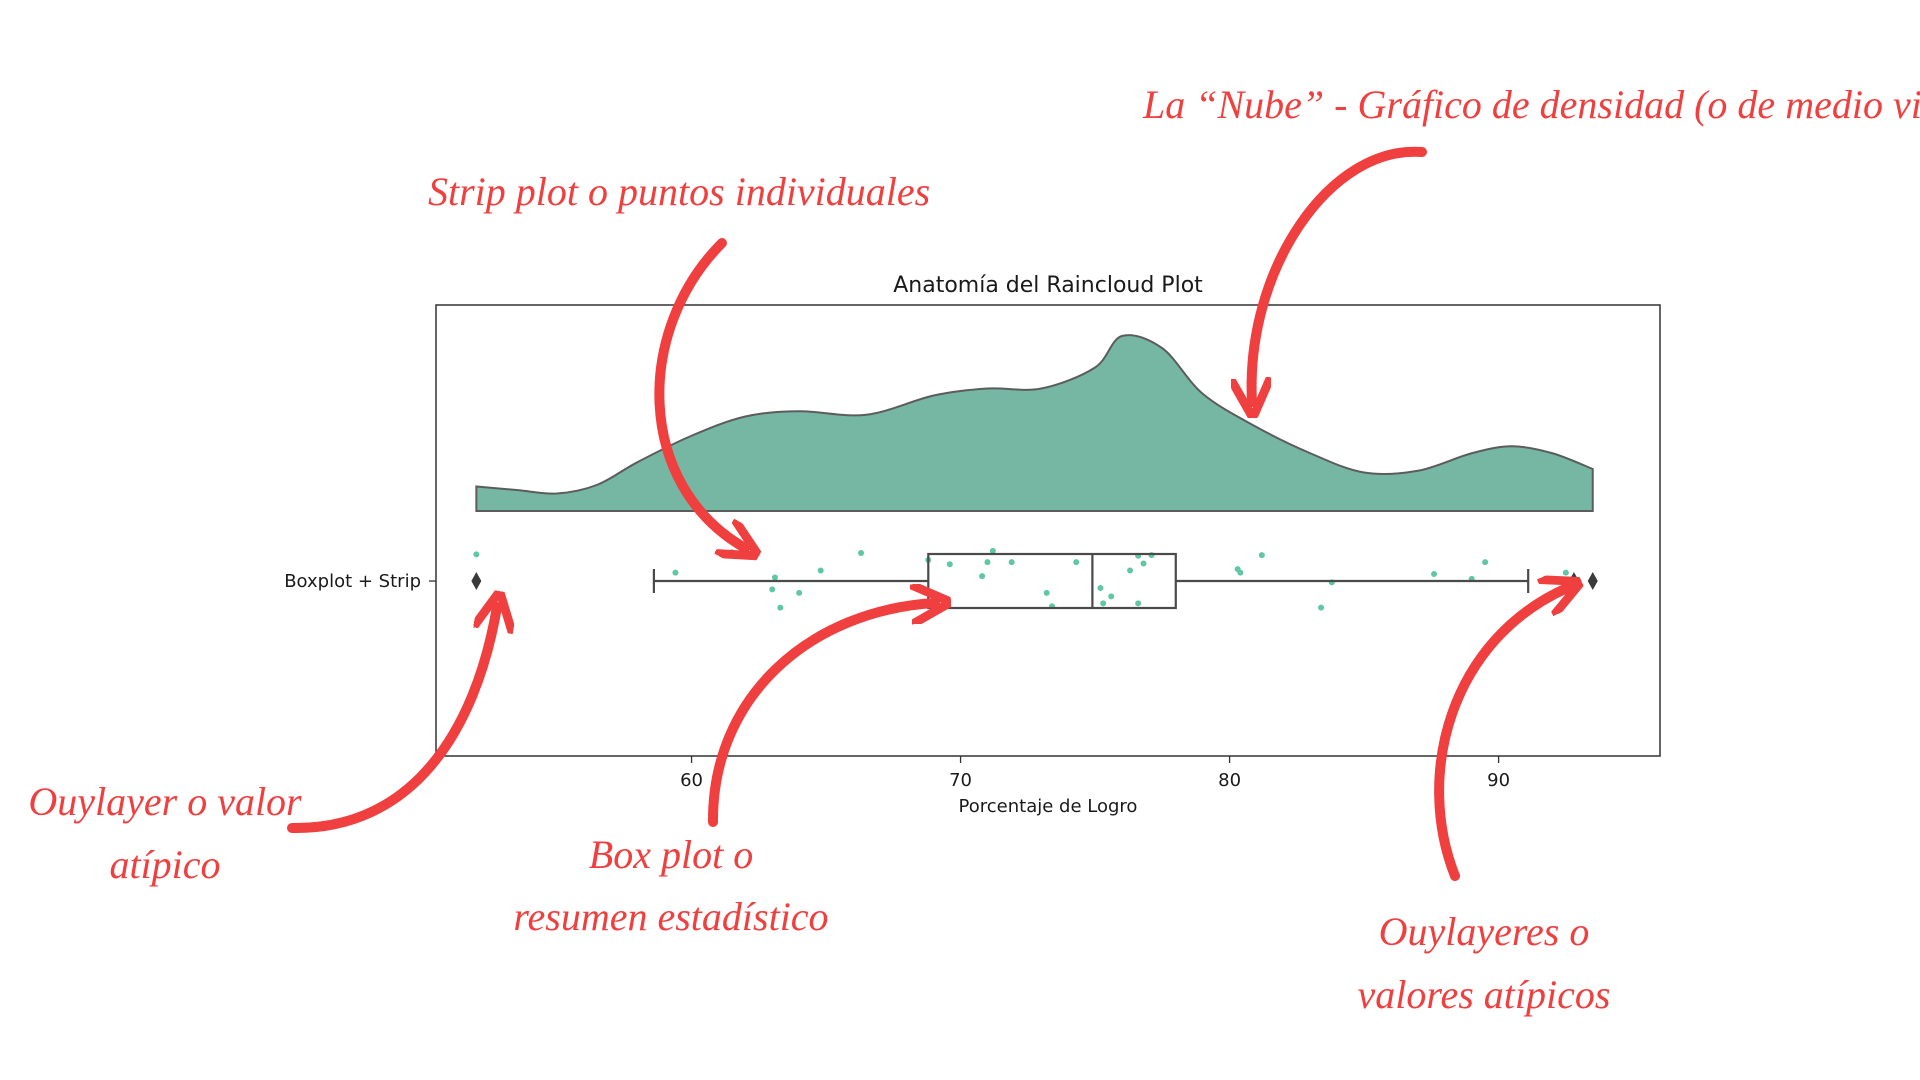  I want to click on annotation-box-line2: resumen estadístico, so click(670, 916).